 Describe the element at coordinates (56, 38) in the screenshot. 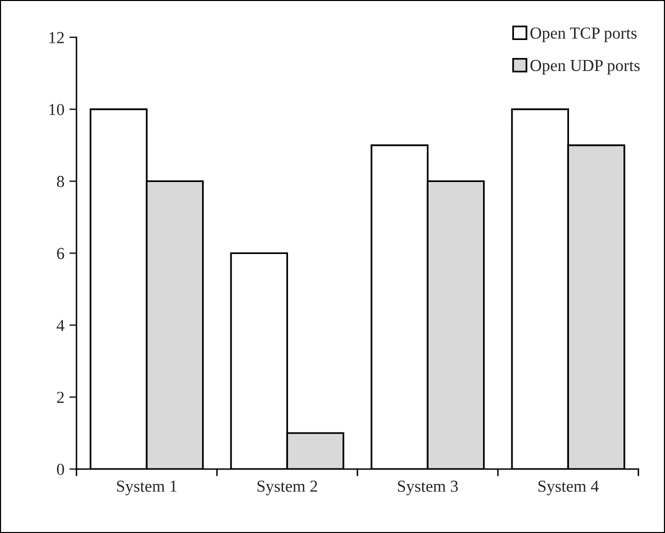

I see `y-tick-label: 12` at that location.